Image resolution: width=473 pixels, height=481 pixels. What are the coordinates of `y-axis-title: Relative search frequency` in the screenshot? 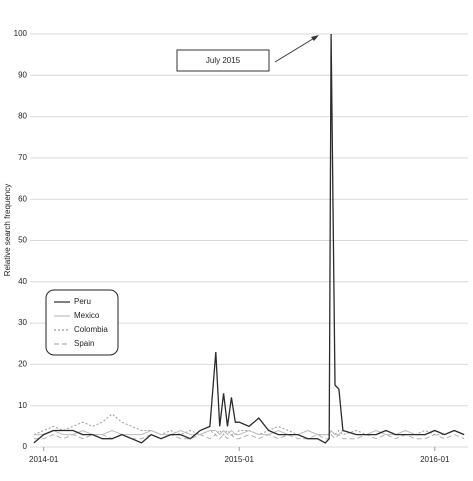 It's located at (7, 230).